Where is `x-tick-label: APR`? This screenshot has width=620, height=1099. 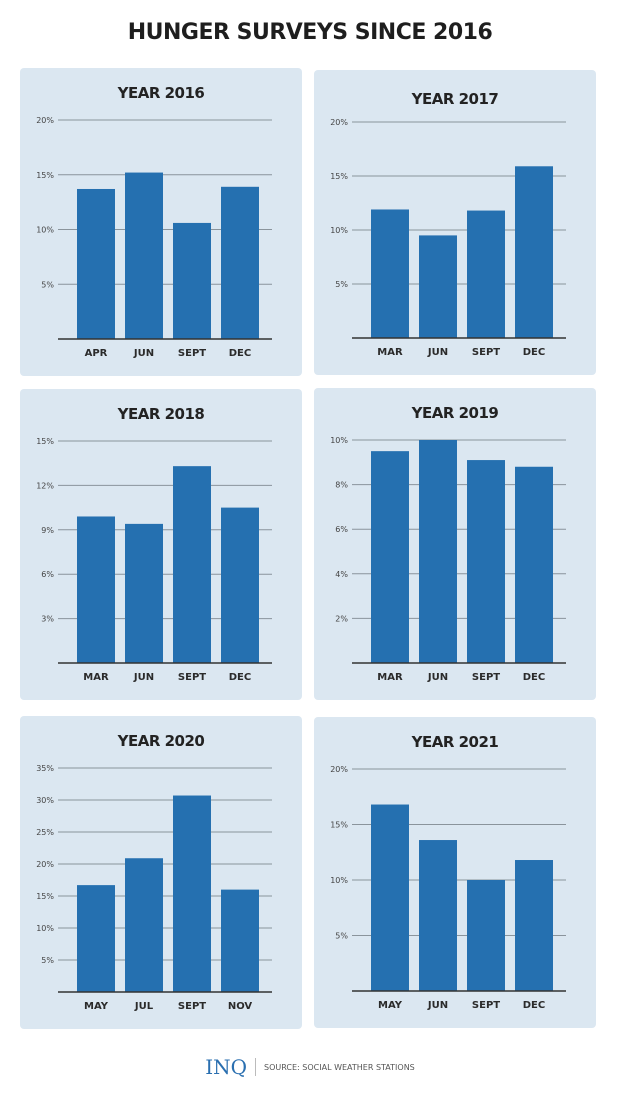
x-tick-label: APR is located at coordinates (96, 353).